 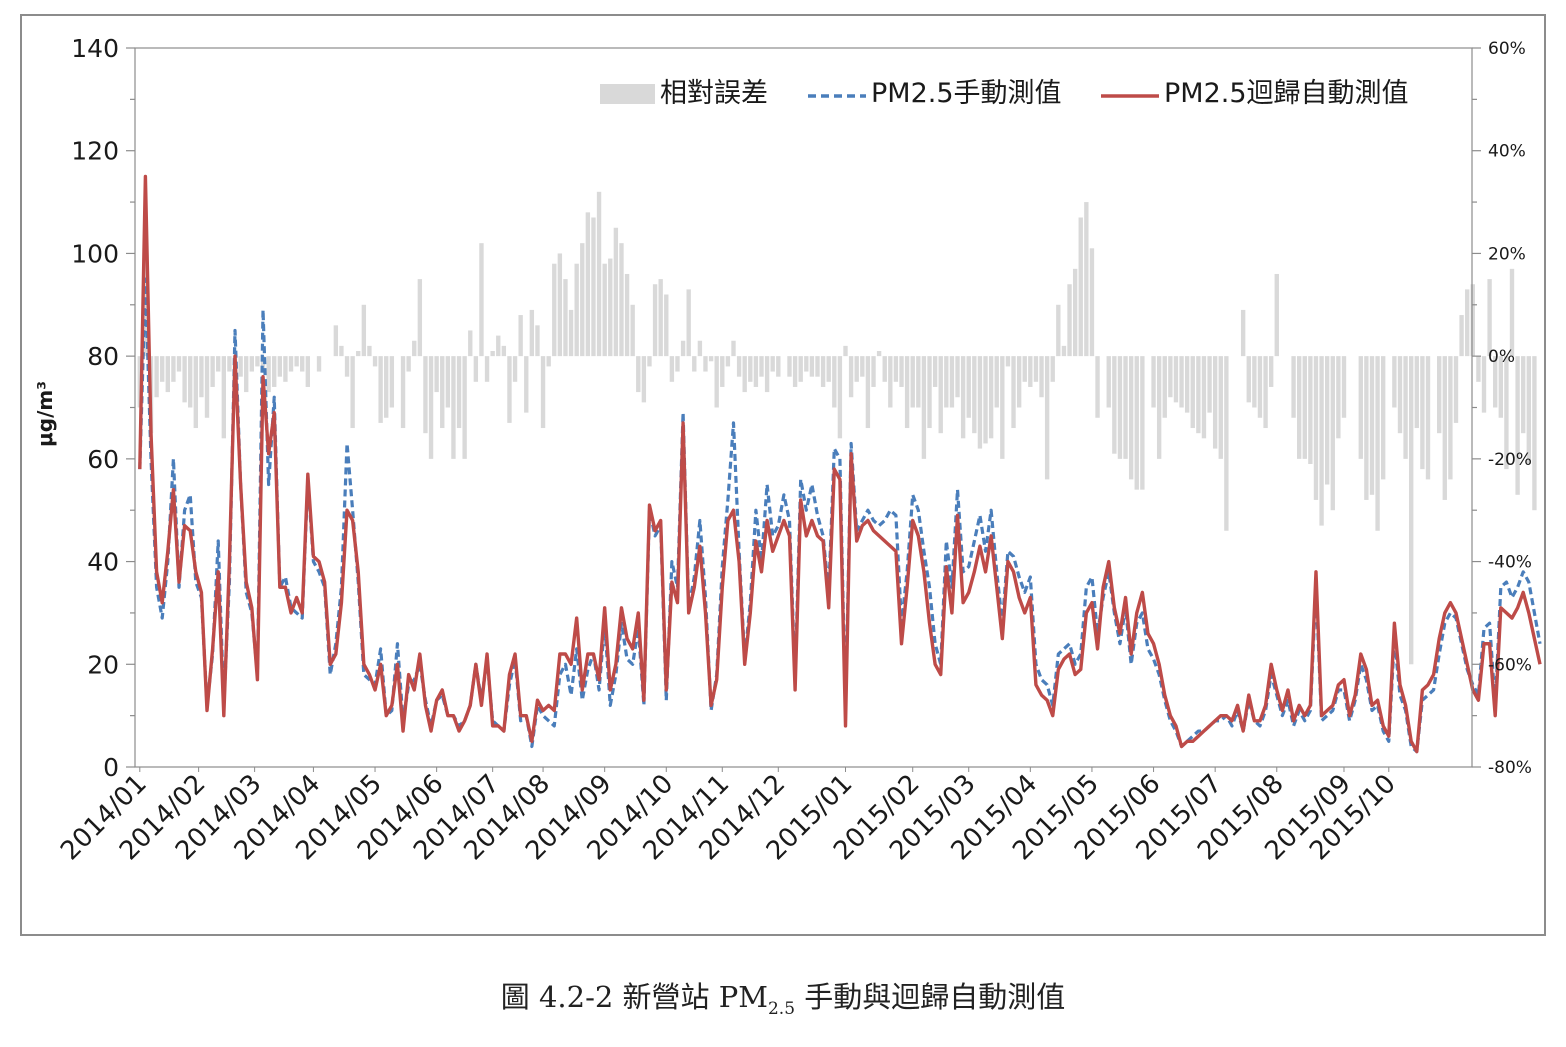 What do you see at coordinates (1510, 460) in the screenshot?
I see `y2-tick-label: -20%` at bounding box center [1510, 460].